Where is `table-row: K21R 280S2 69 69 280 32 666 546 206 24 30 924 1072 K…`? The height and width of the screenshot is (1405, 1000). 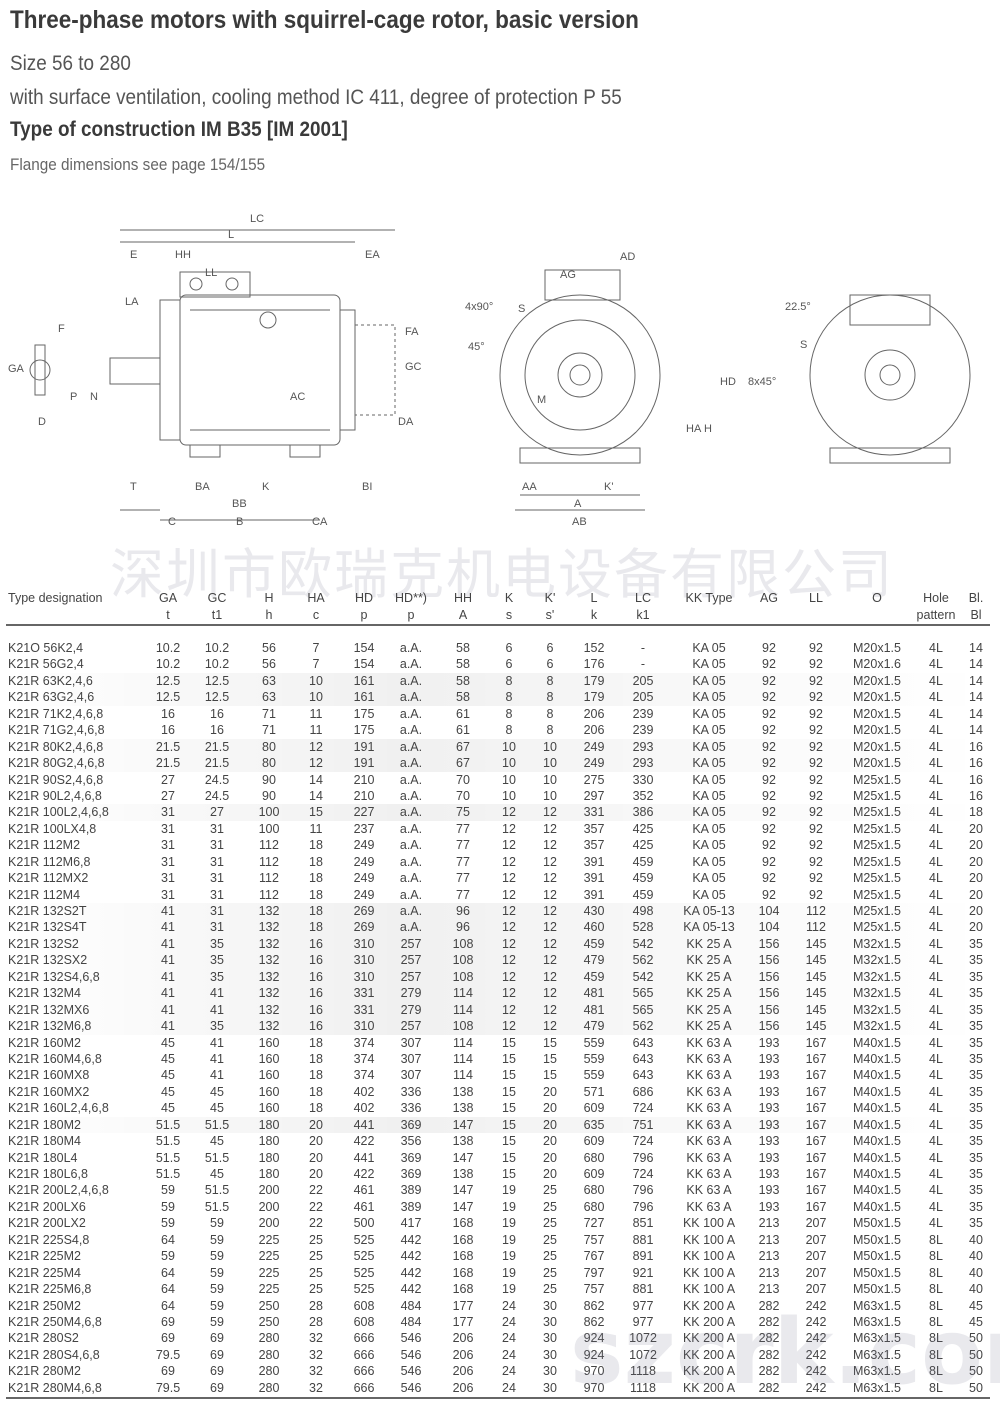
table-row: K21R 280S2 69 69 280 32 666 546 206 24 30 924 1072 K… is located at coordinates (498, 1338).